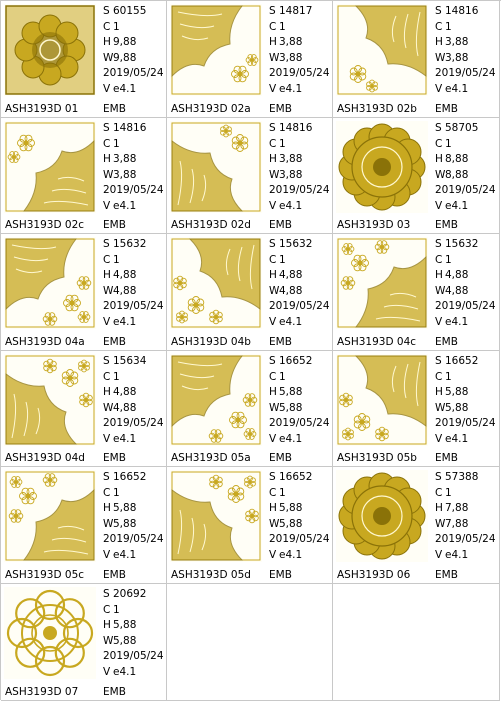 The image size is (501, 701). What do you see at coordinates (467, 525) in the screenshot?
I see `design-width: W7,88` at bounding box center [467, 525].